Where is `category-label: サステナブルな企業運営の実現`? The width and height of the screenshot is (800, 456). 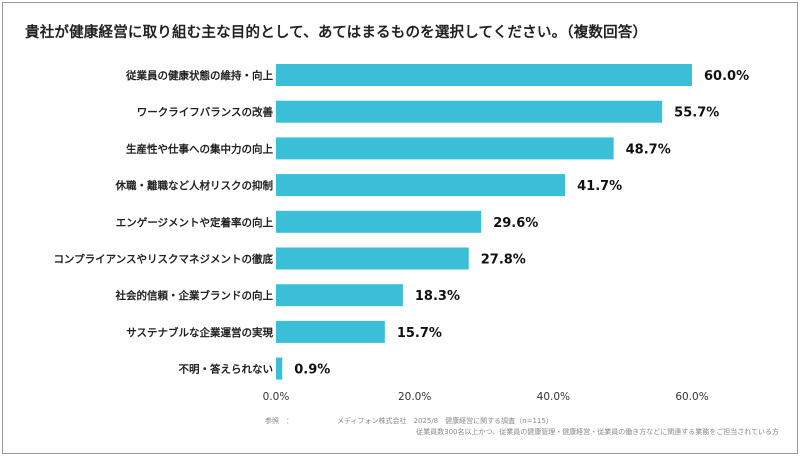
category-label: サステナブルな企業運営の実現 is located at coordinates (199, 332).